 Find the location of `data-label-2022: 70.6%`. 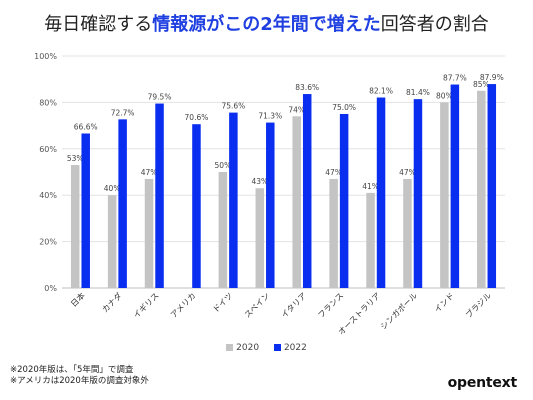

data-label-2022: 70.6% is located at coordinates (197, 117).